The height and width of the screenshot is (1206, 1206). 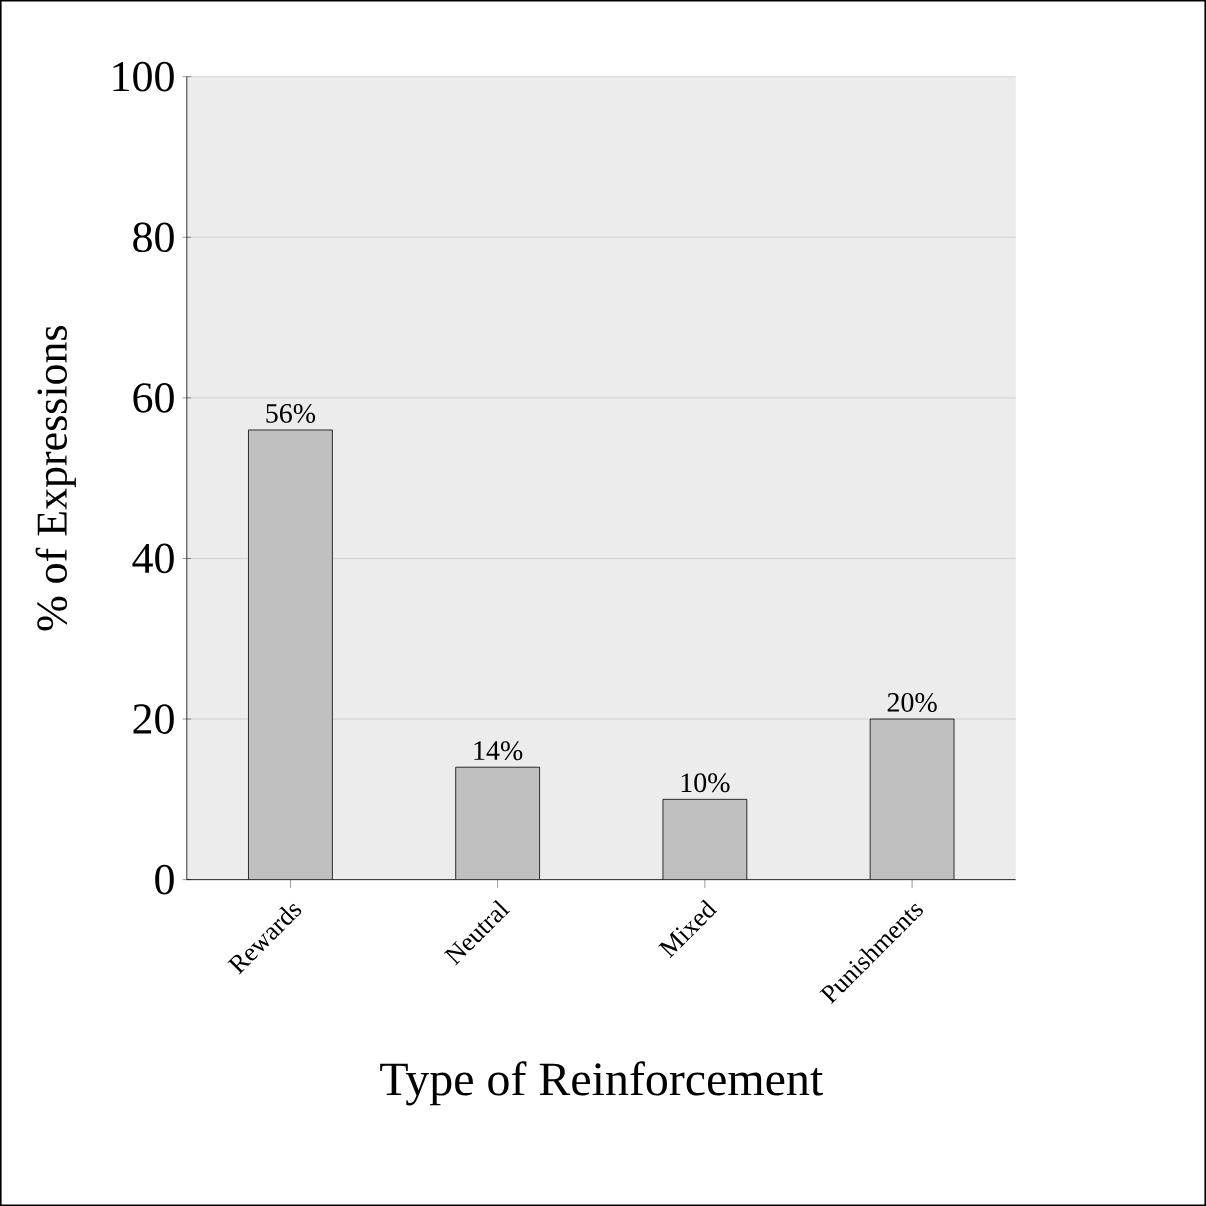 What do you see at coordinates (153, 719) in the screenshot?
I see `y-tick-label: 20` at bounding box center [153, 719].